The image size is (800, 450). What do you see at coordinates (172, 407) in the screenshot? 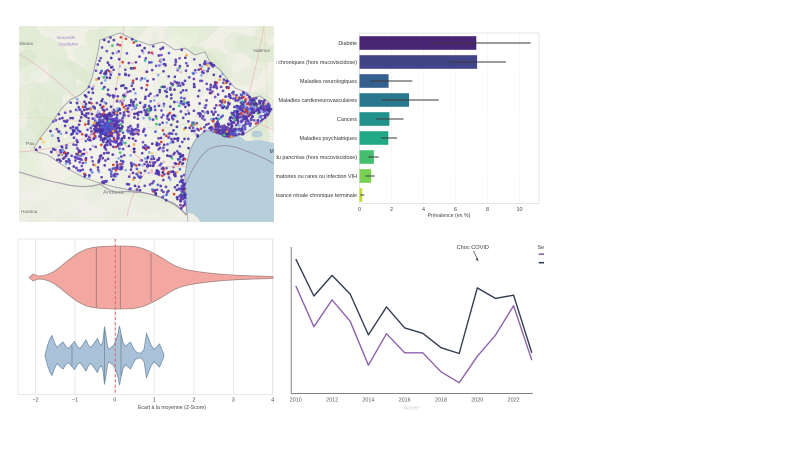
I see `svg-text: Écart à la moyenne (Z-Score)` at bounding box center [172, 407].